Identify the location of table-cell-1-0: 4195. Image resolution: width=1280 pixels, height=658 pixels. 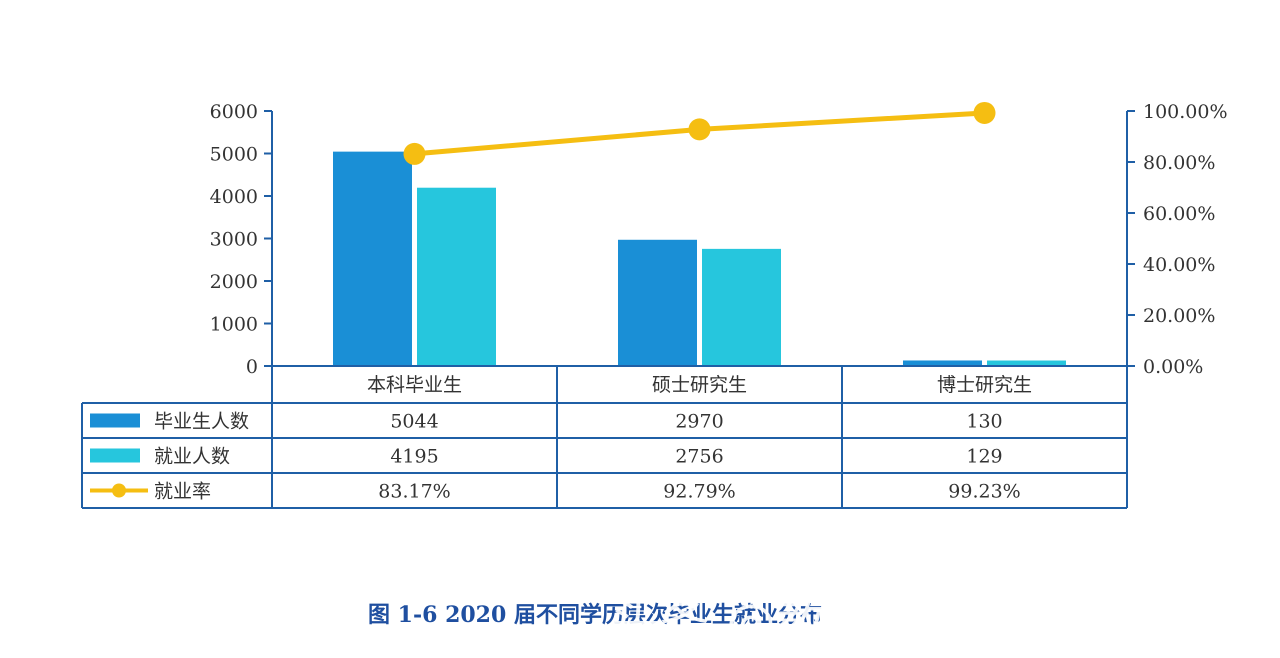
(414, 457).